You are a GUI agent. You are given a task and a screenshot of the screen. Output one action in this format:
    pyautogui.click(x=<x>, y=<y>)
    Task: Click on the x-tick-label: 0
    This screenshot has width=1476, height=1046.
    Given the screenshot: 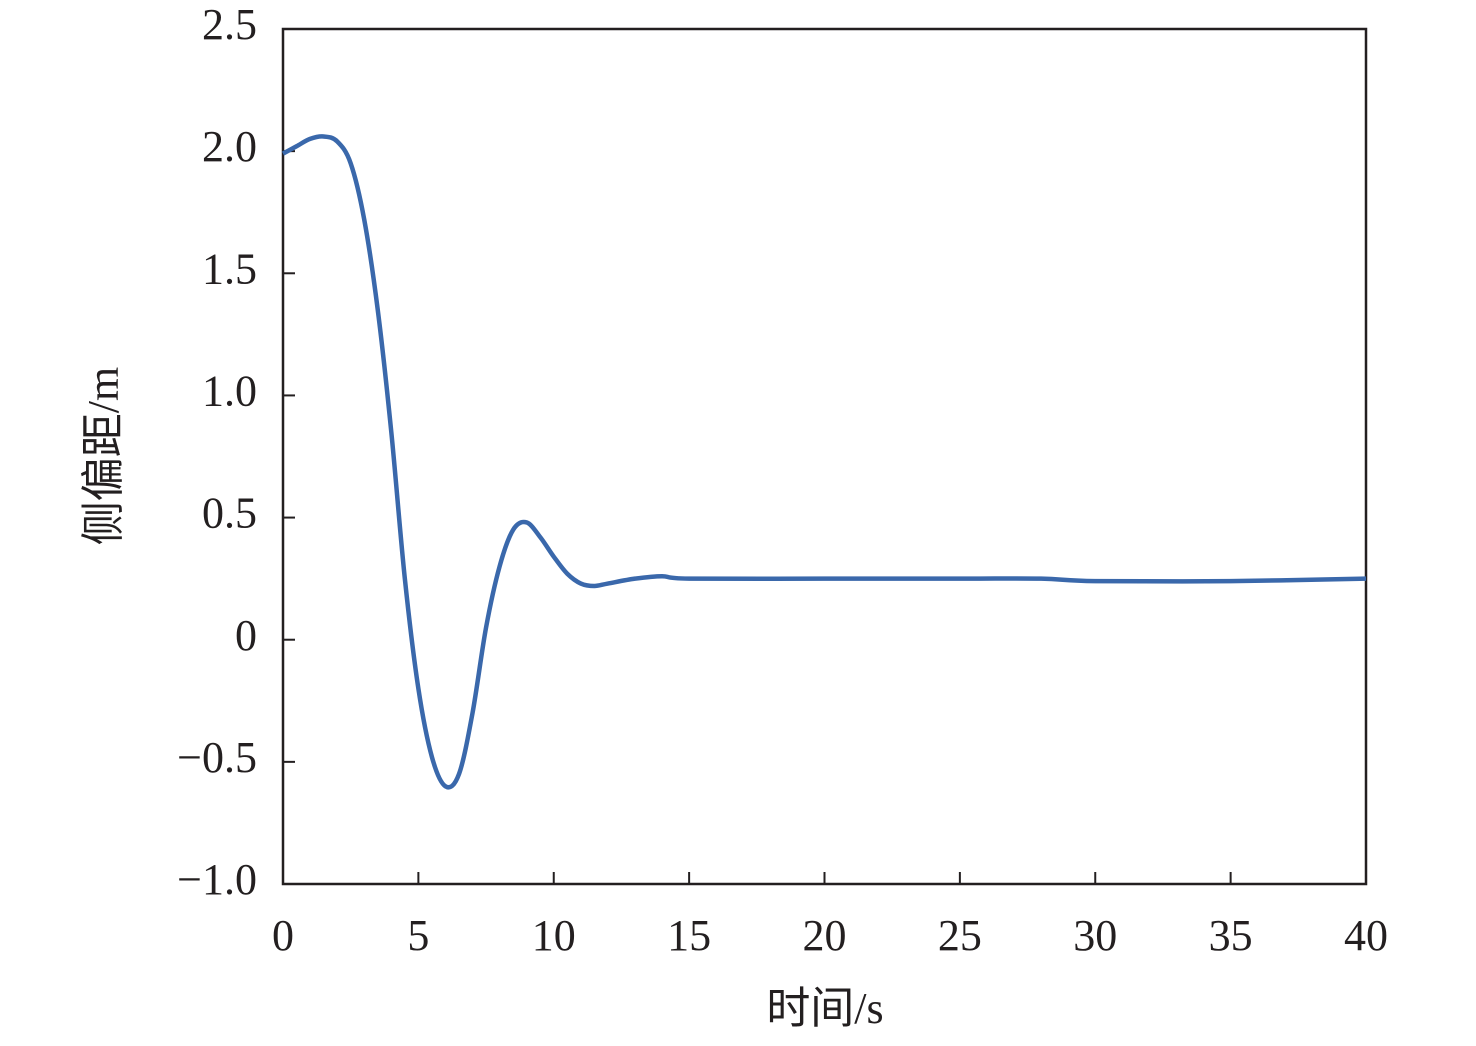 What is the action you would take?
    pyautogui.click(x=283, y=935)
    